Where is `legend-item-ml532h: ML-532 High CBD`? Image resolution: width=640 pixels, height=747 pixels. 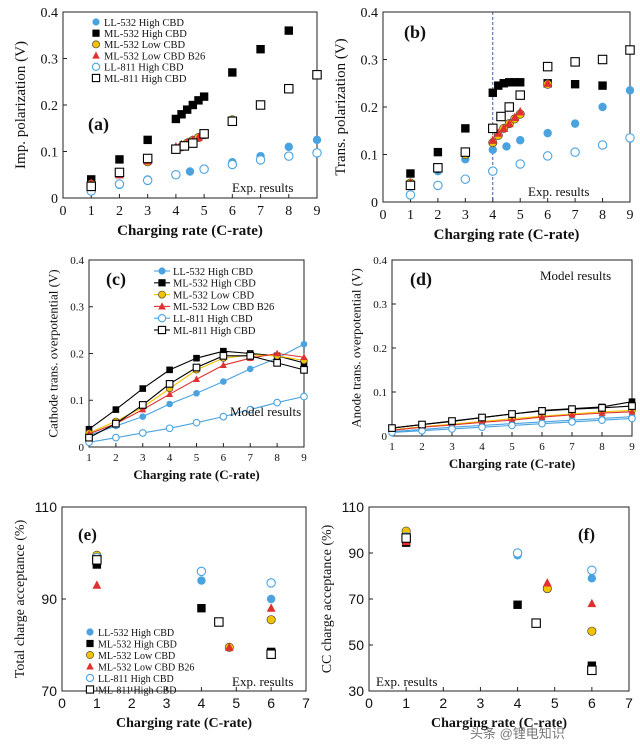 legend-item-ml532h: ML-532 High CBD is located at coordinates (205, 284).